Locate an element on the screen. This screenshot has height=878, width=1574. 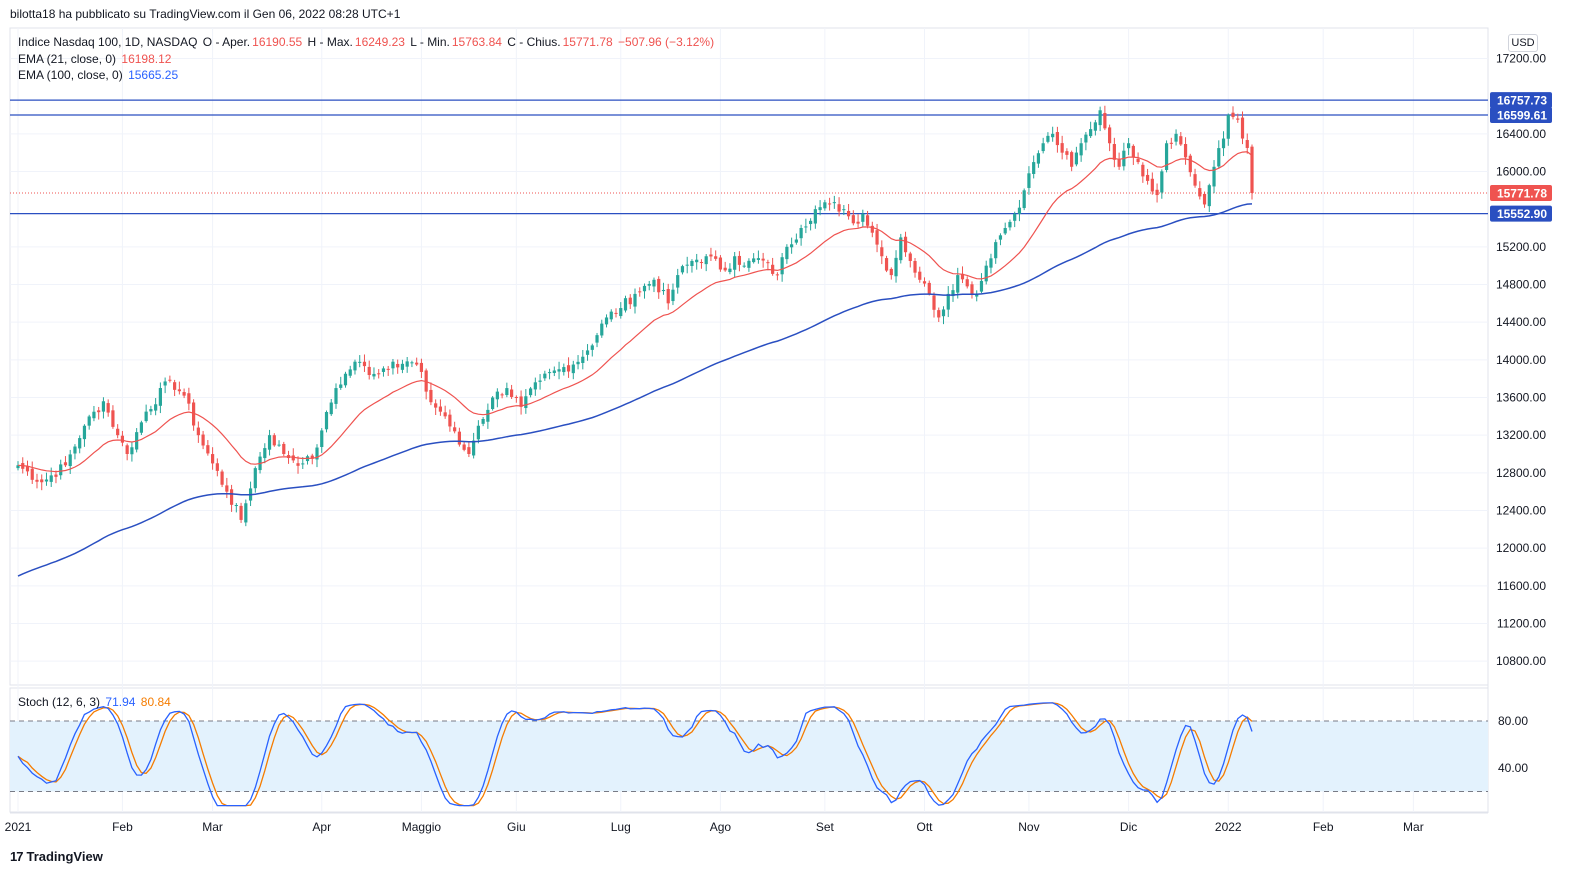
legend-close-label: C - Chius. is located at coordinates (534, 42).